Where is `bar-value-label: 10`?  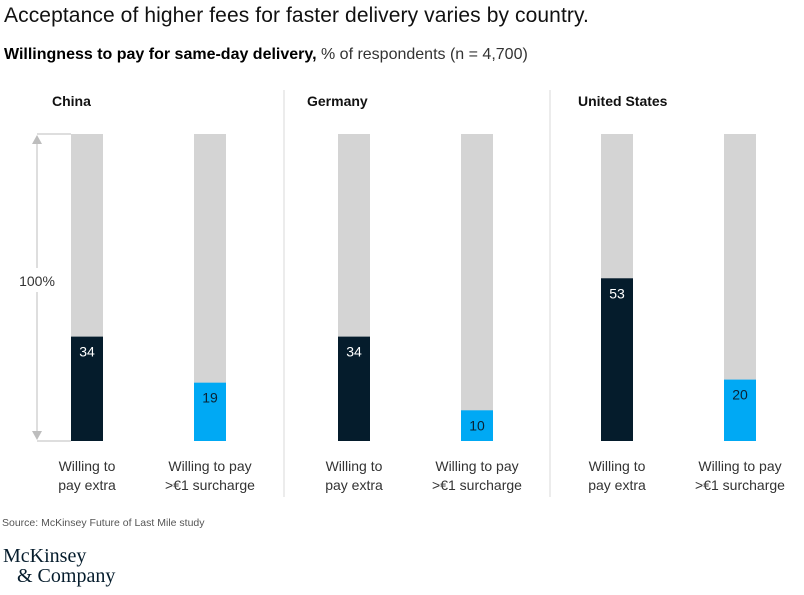 bar-value-label: 10 is located at coordinates (477, 425).